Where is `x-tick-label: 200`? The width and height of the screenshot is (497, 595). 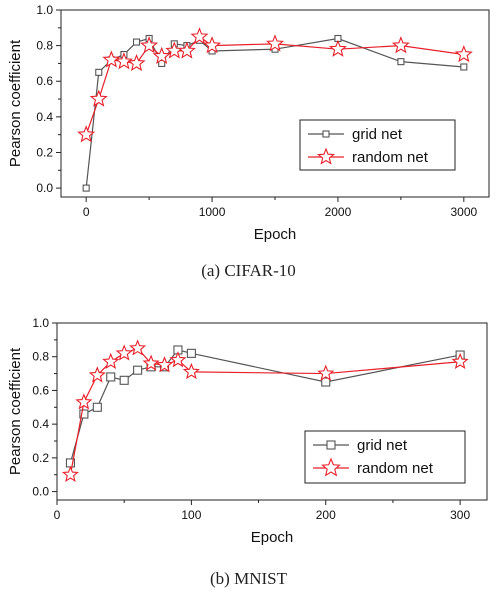 x-tick-label: 200 is located at coordinates (326, 515).